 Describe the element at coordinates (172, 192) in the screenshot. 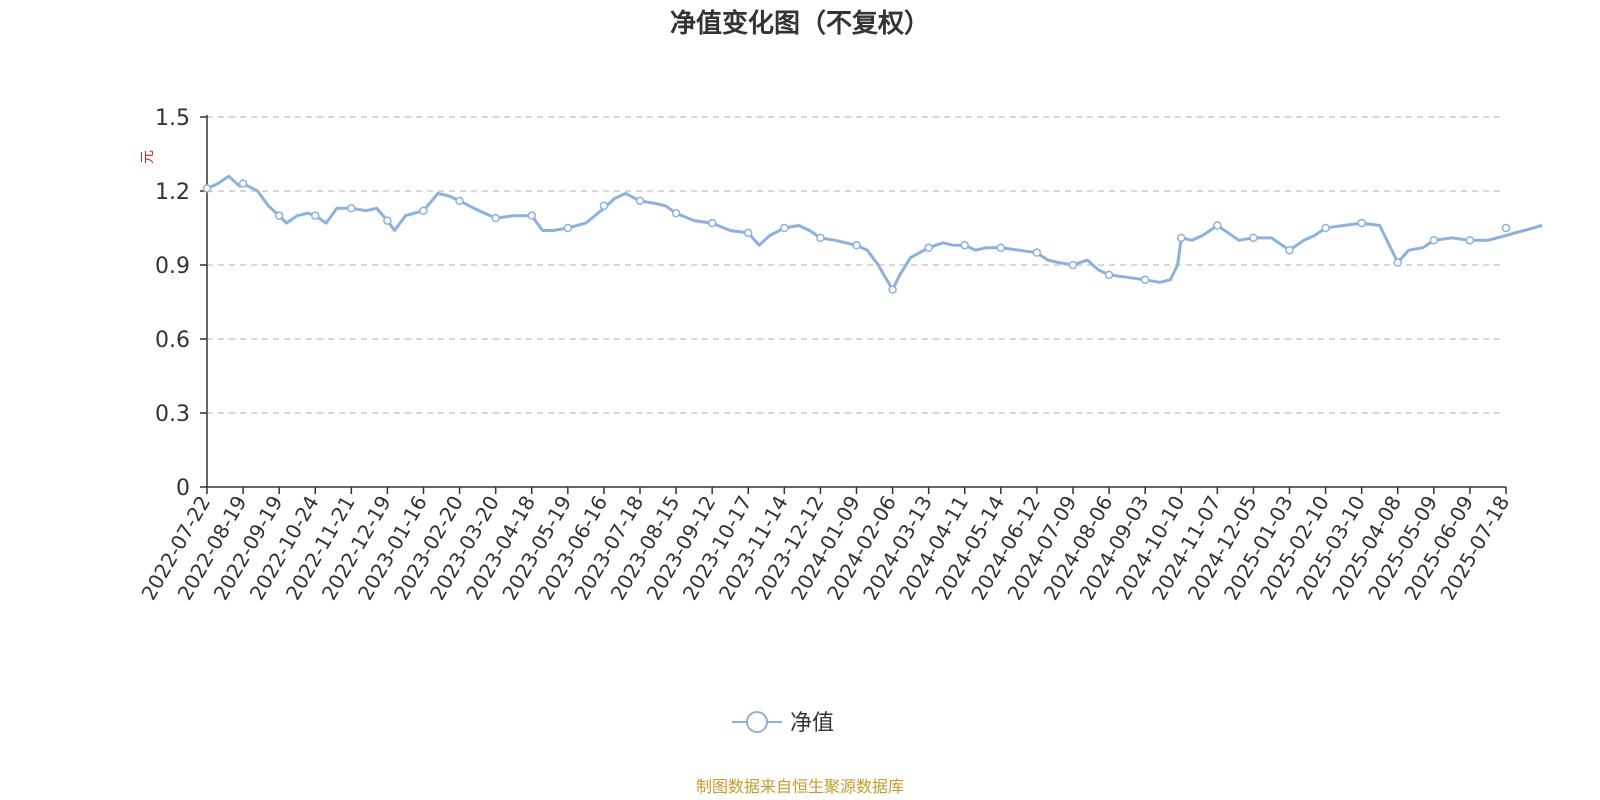

I see `y-tick-label: 1.2` at that location.